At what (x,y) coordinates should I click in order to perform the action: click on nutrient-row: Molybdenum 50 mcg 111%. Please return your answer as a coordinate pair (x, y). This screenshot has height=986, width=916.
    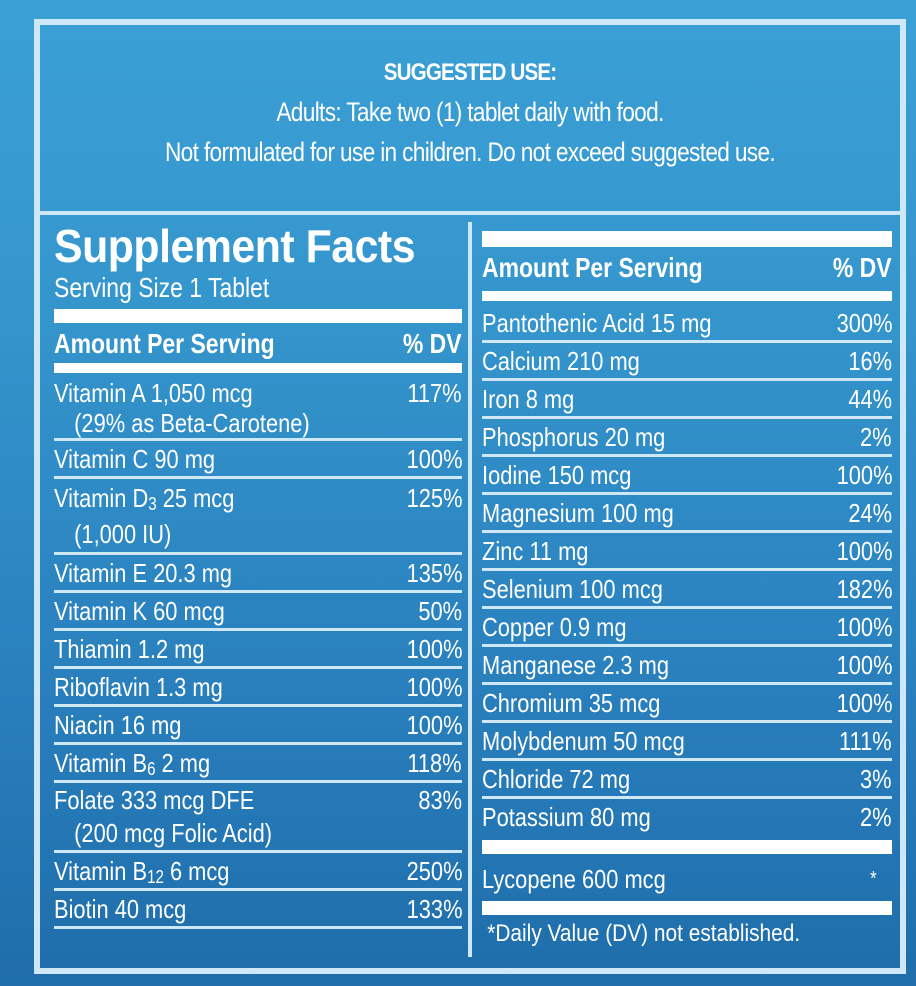
    Looking at the image, I should click on (687, 742).